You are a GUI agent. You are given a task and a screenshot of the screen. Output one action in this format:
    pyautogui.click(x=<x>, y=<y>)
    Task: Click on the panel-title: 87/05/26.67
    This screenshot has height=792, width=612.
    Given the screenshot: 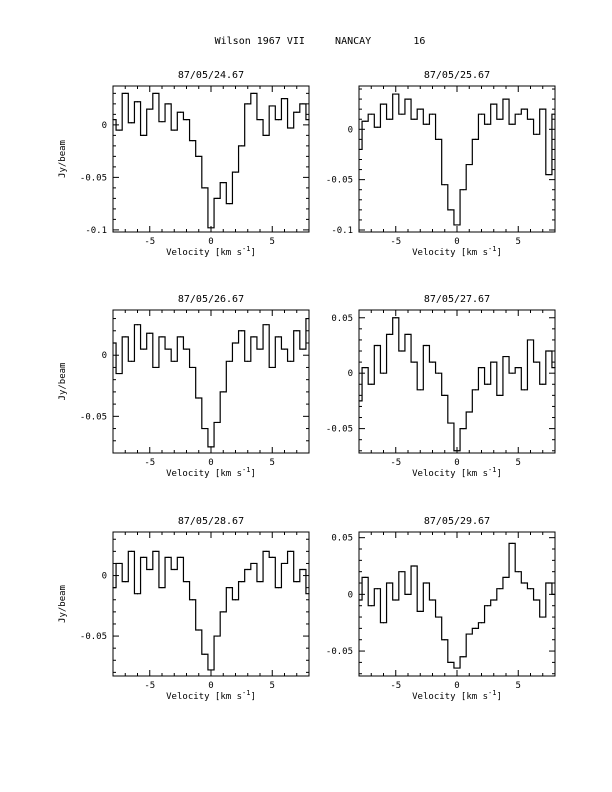 What is the action you would take?
    pyautogui.click(x=211, y=299)
    